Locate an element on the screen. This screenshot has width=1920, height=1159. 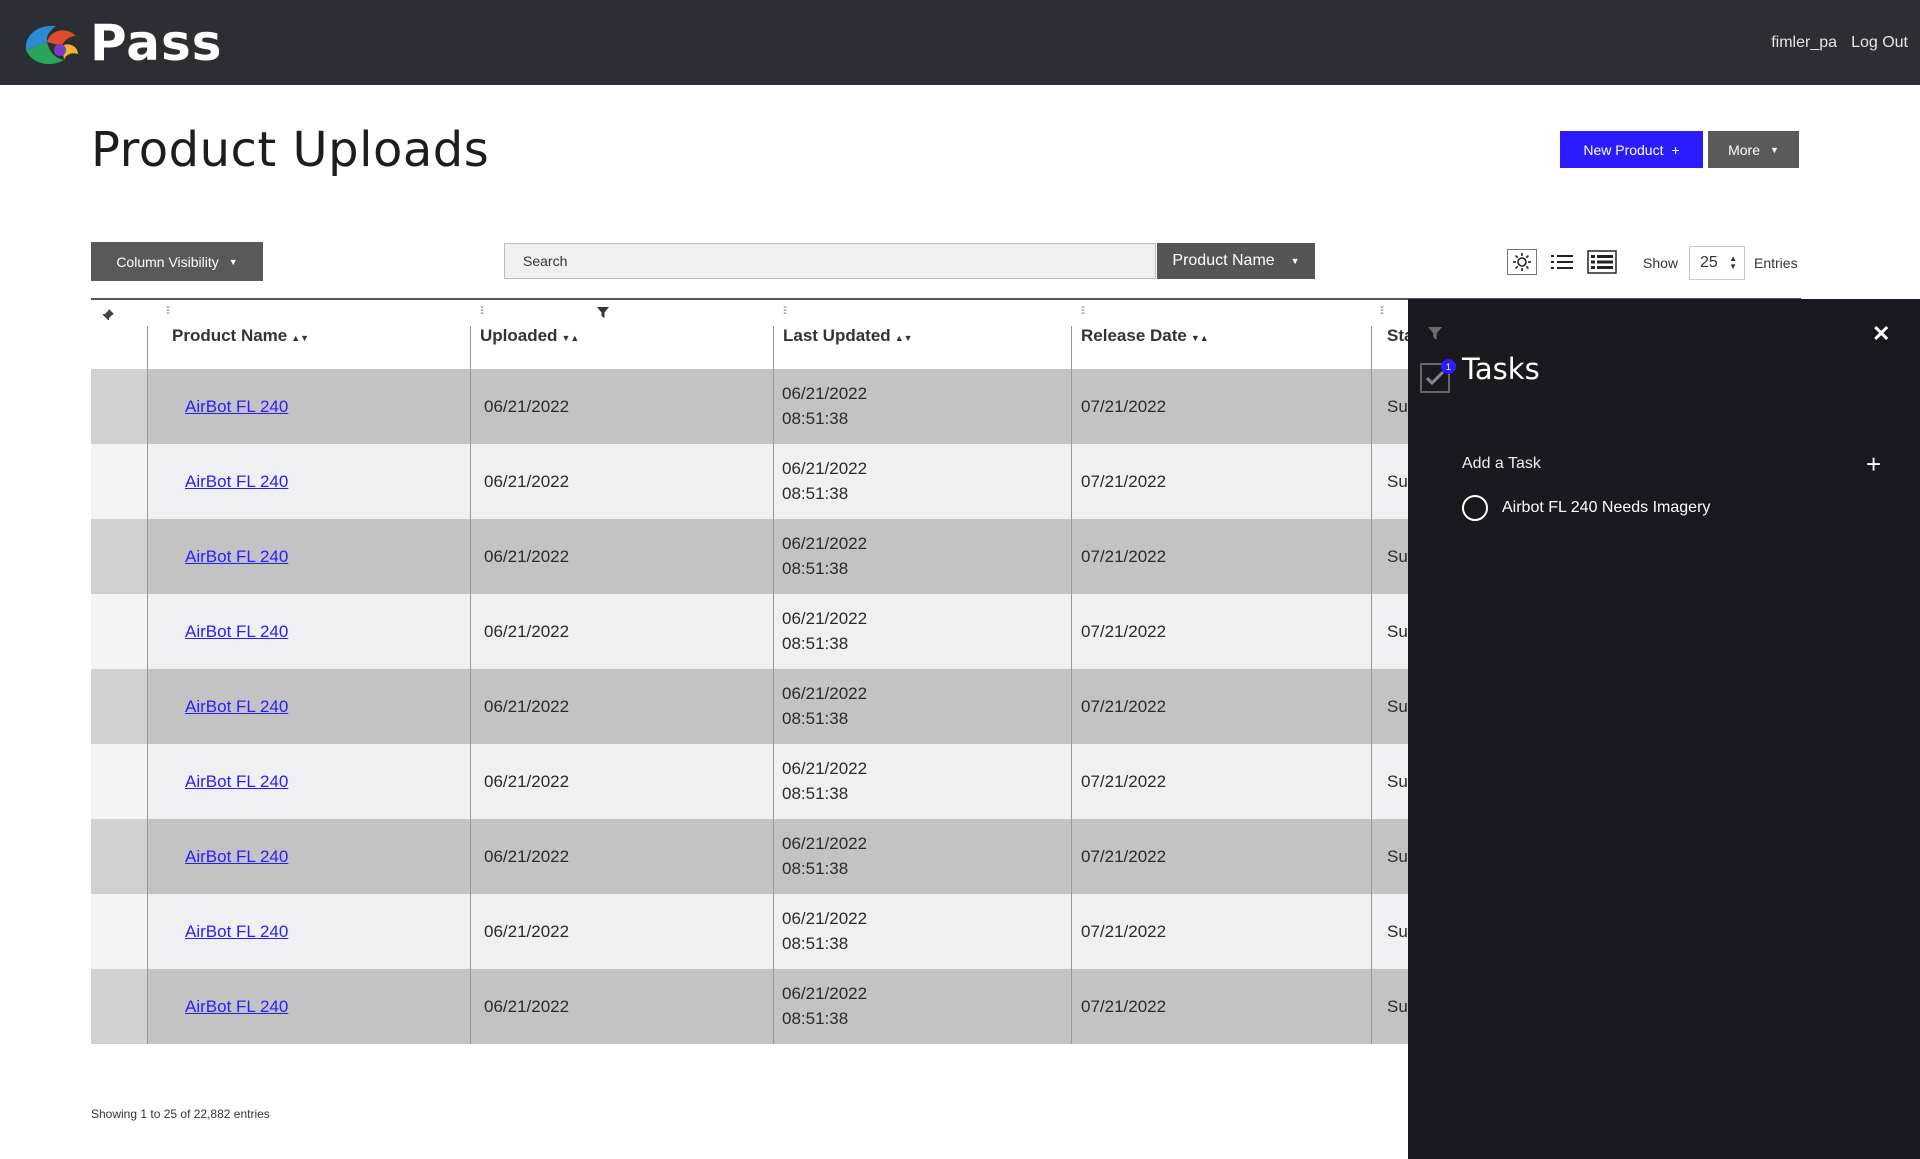
pin-icon is located at coordinates (108, 315).